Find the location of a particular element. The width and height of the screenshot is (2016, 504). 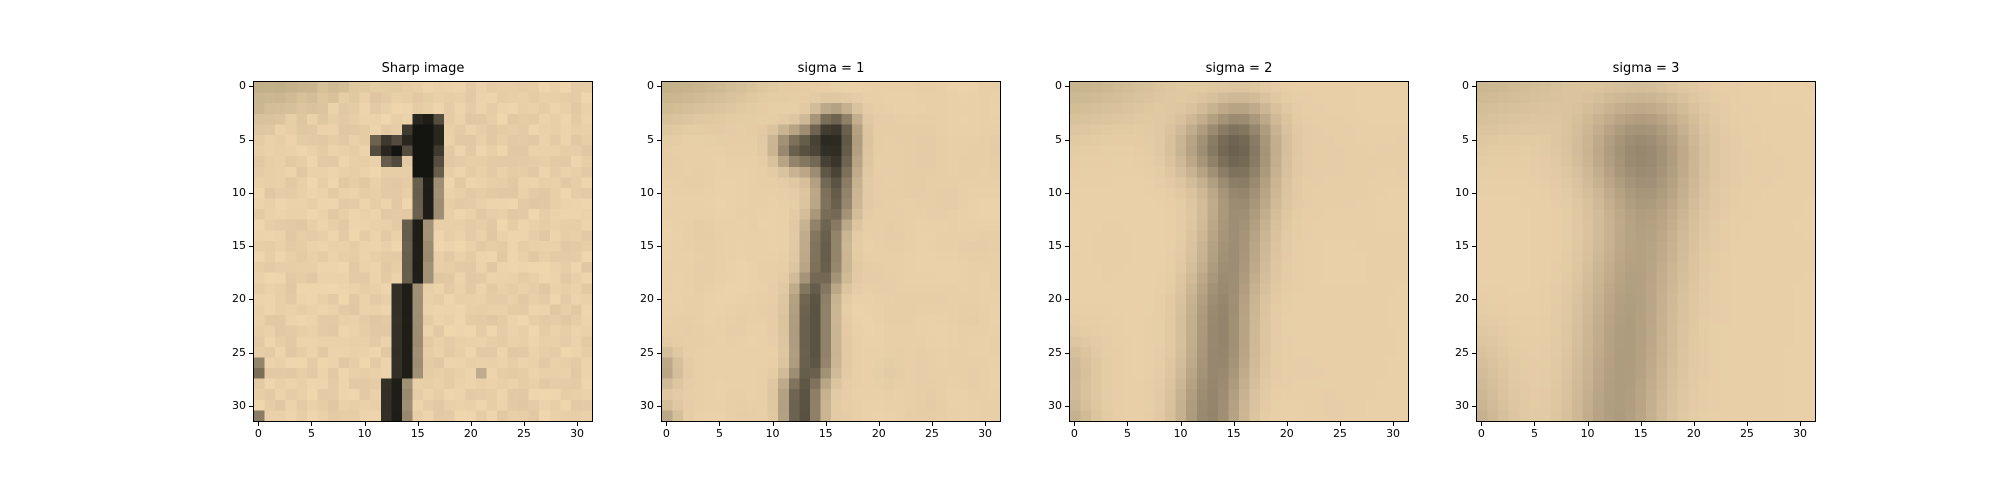

panel-title: sigma = 1 is located at coordinates (831, 68).